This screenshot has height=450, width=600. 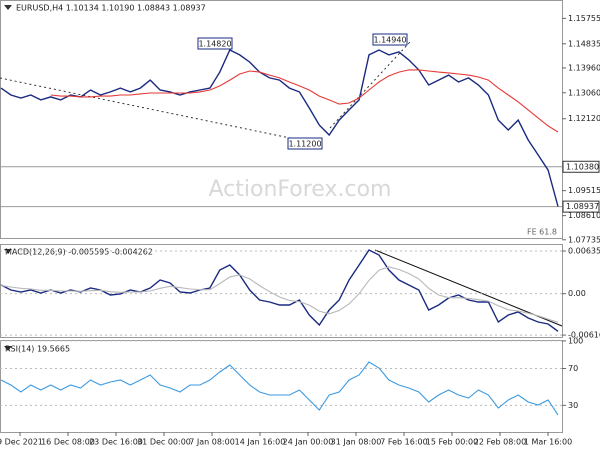 I want to click on y-tick-label: 1.12120, so click(x=584, y=118).